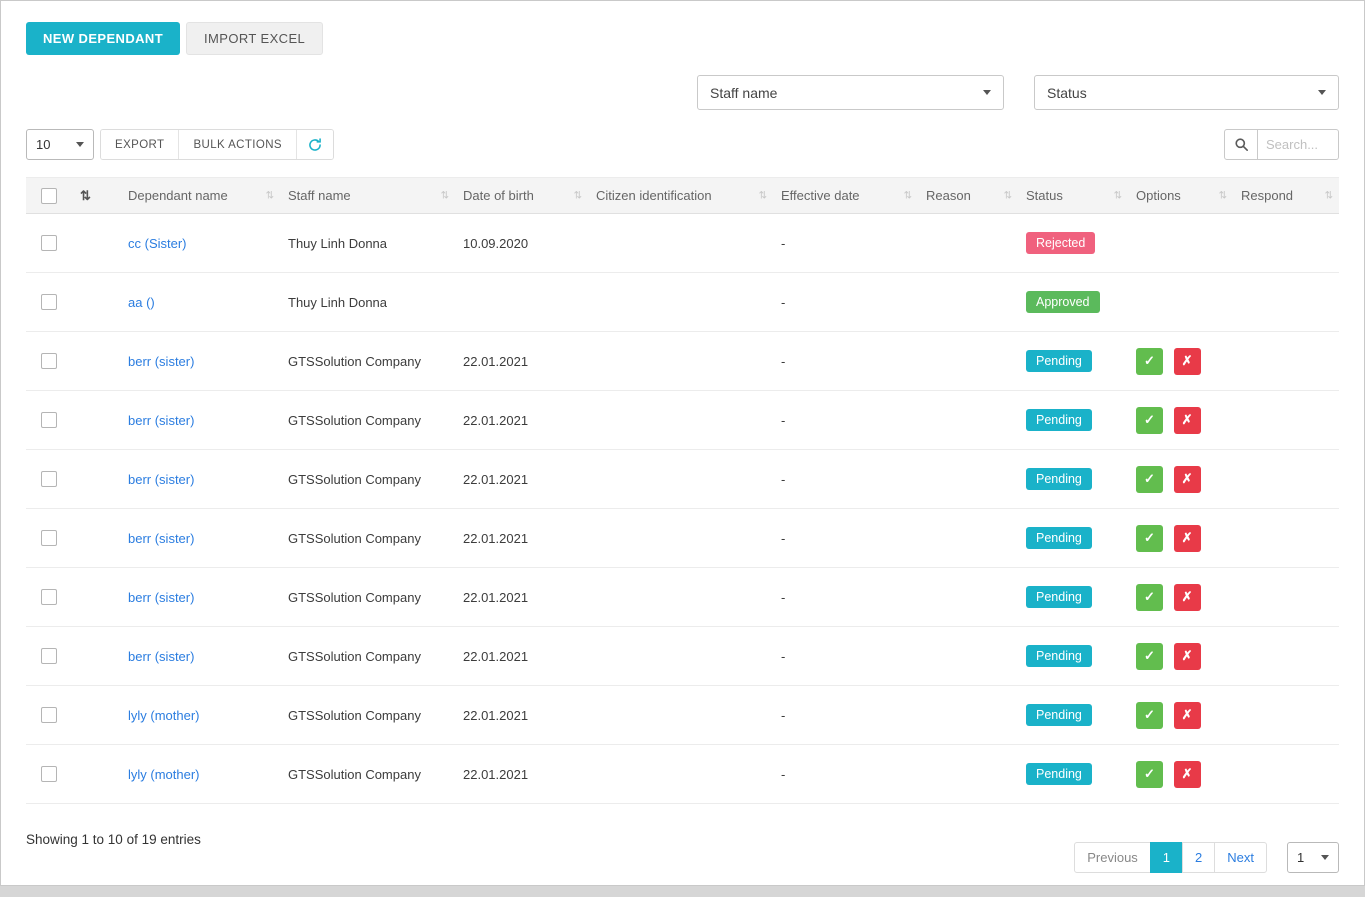 The height and width of the screenshot is (897, 1365). I want to click on column-header-staff-name: Staff name ⇅, so click(367, 195).